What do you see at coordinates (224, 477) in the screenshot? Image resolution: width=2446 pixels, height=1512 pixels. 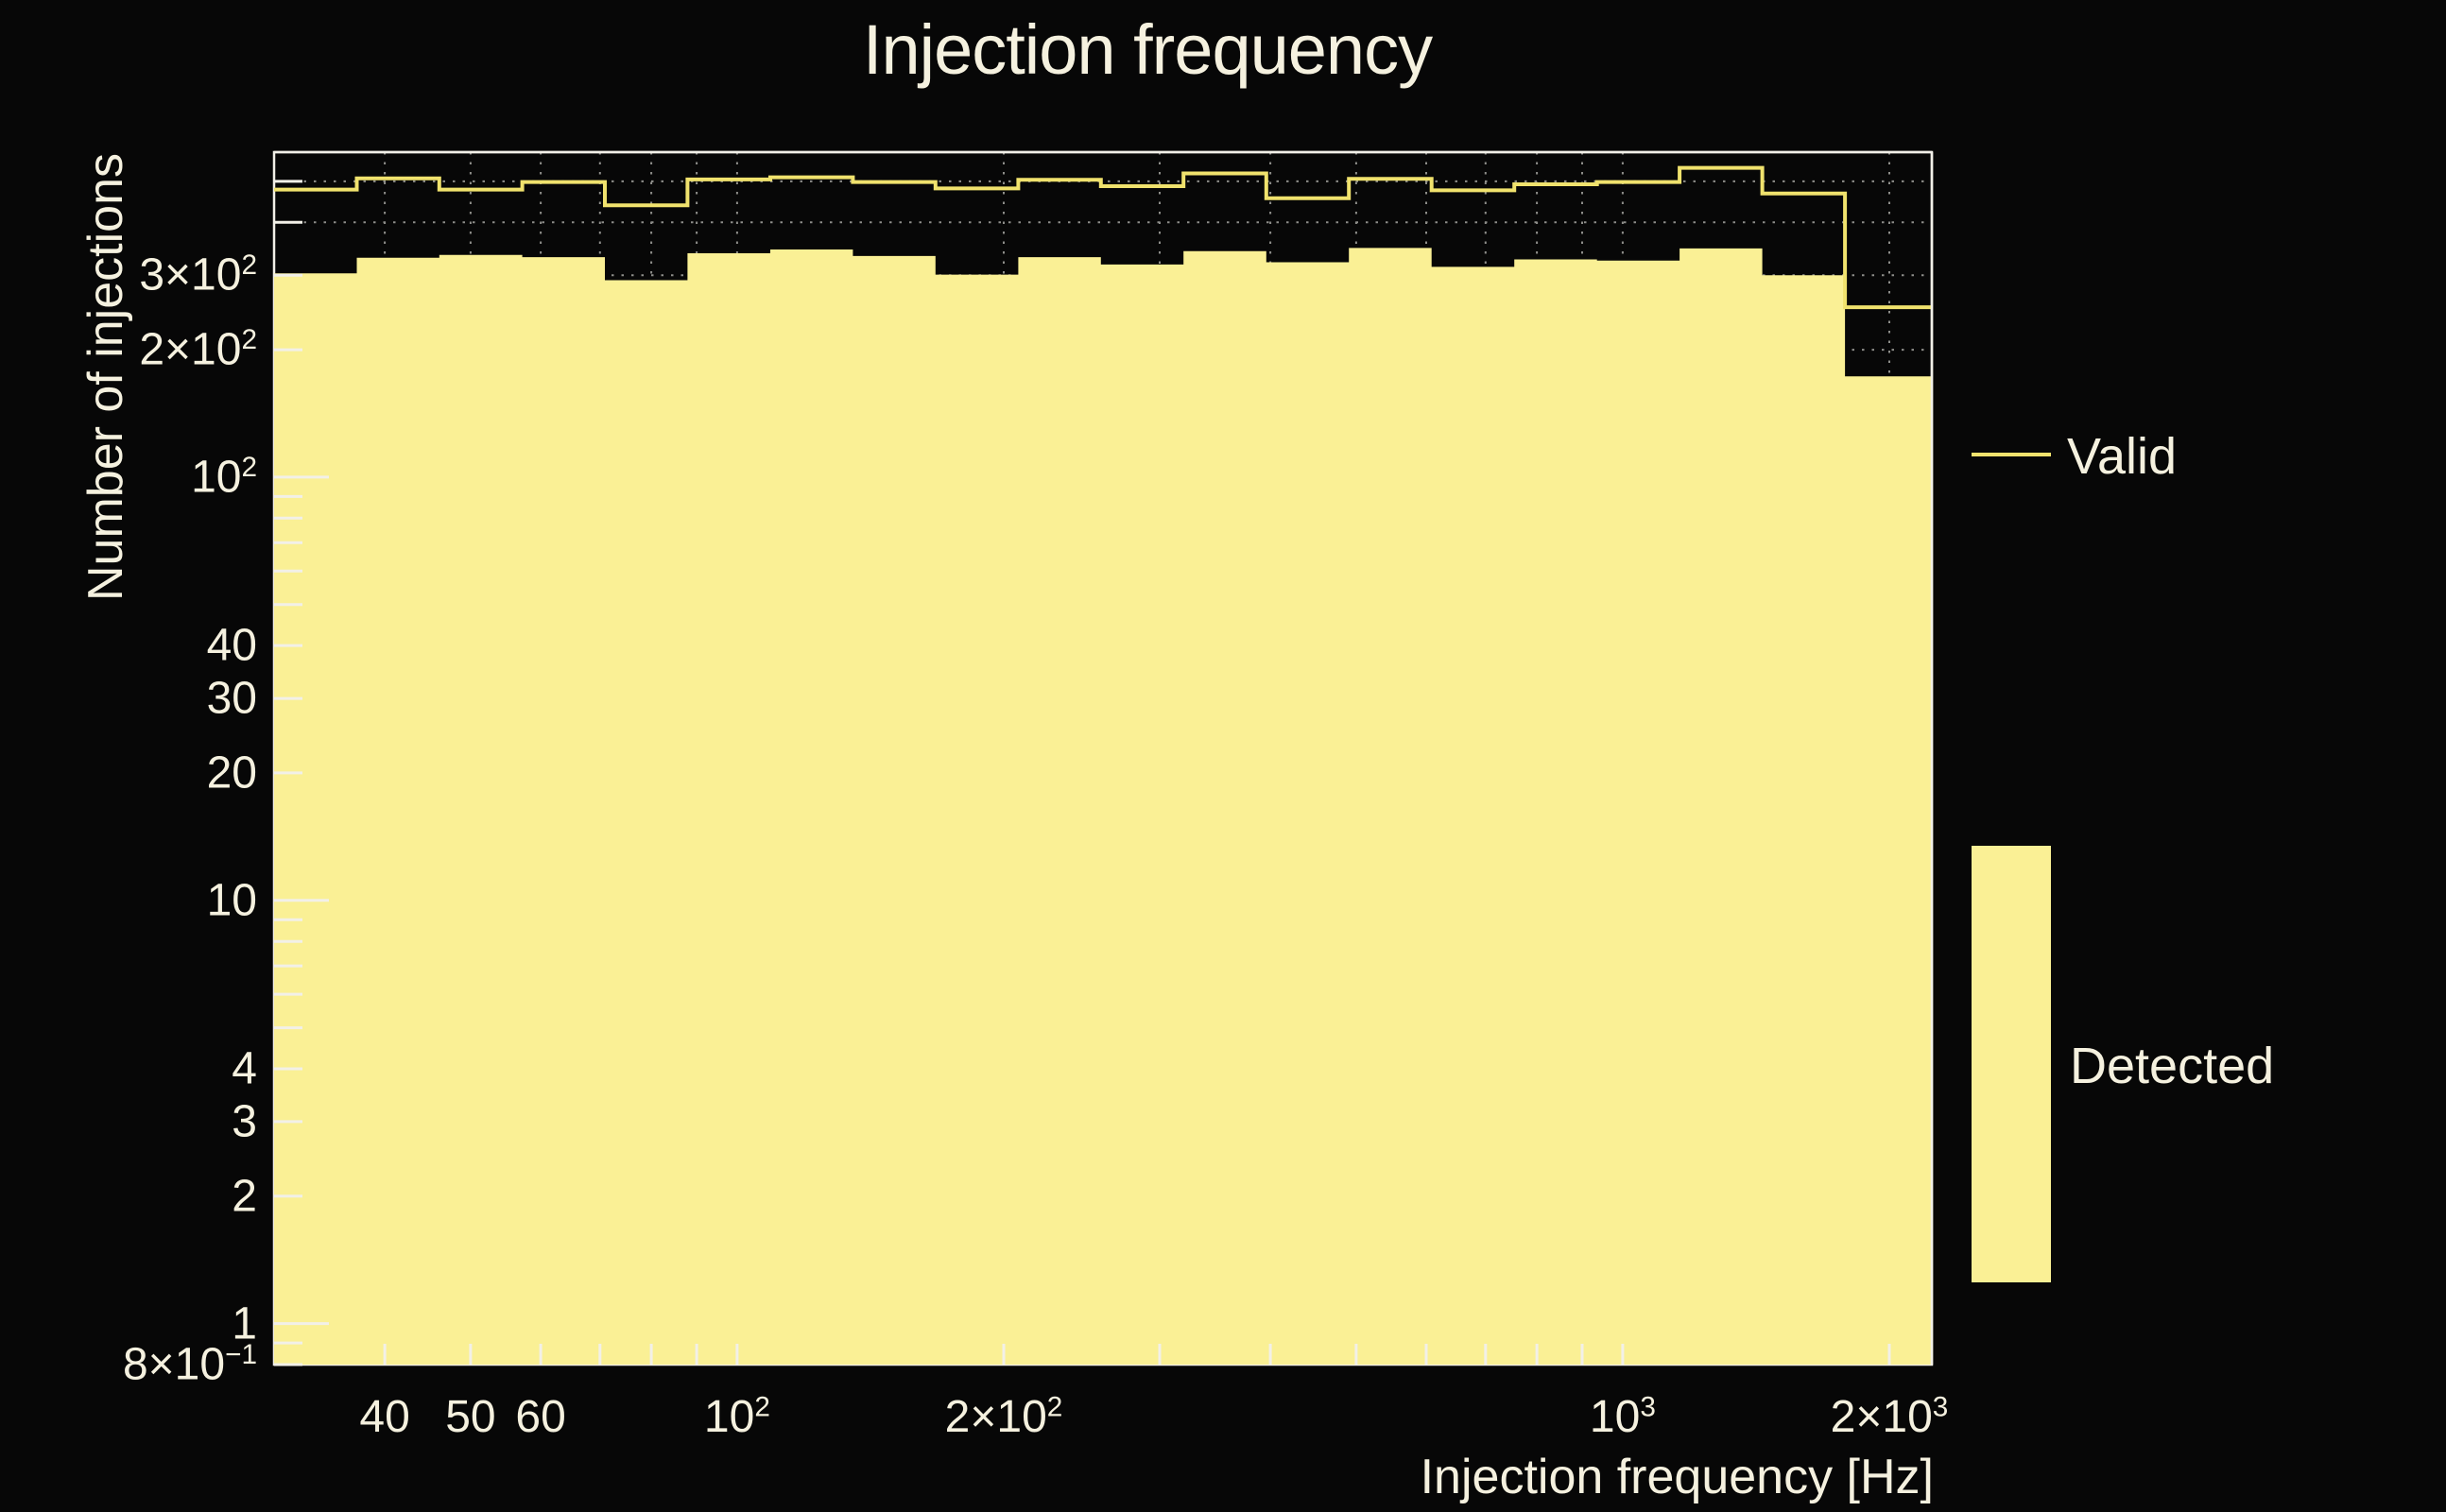 I see `y-tick-label: 102` at bounding box center [224, 477].